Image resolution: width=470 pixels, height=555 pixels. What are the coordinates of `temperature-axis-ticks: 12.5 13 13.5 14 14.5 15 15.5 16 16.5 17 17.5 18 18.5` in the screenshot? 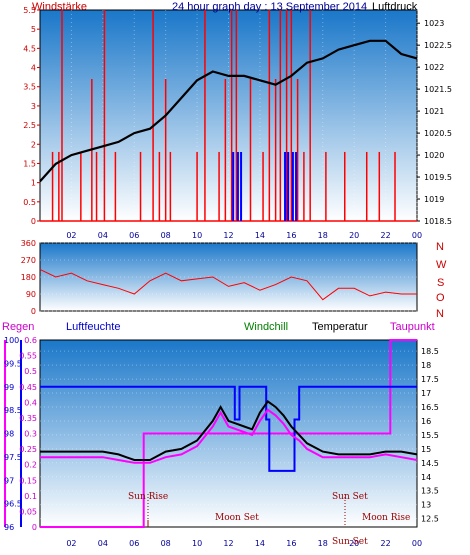 It's located at (430, 435).